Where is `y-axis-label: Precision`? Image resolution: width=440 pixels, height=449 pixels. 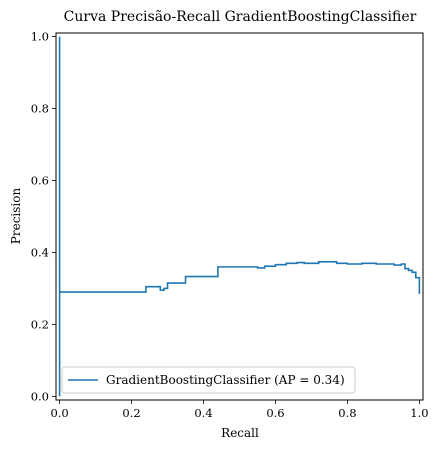
y-axis-label: Precision is located at coordinates (16, 216).